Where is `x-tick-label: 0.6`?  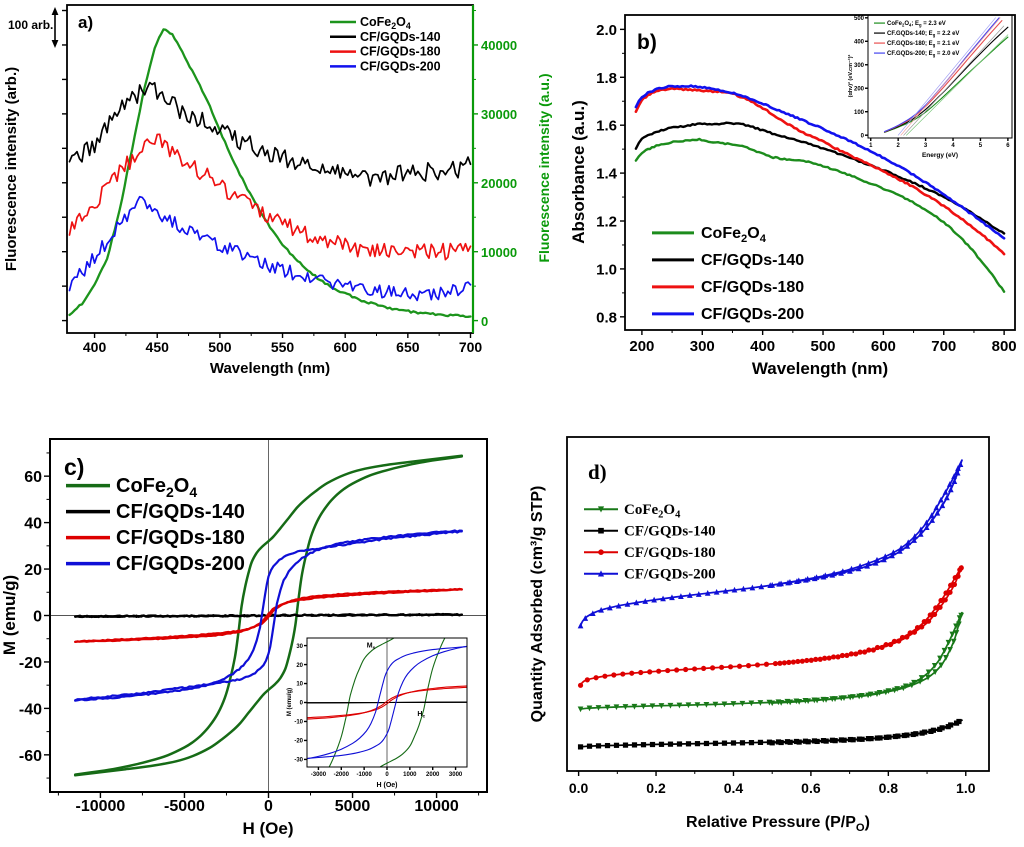
x-tick-label: 0.6 is located at coordinates (811, 788).